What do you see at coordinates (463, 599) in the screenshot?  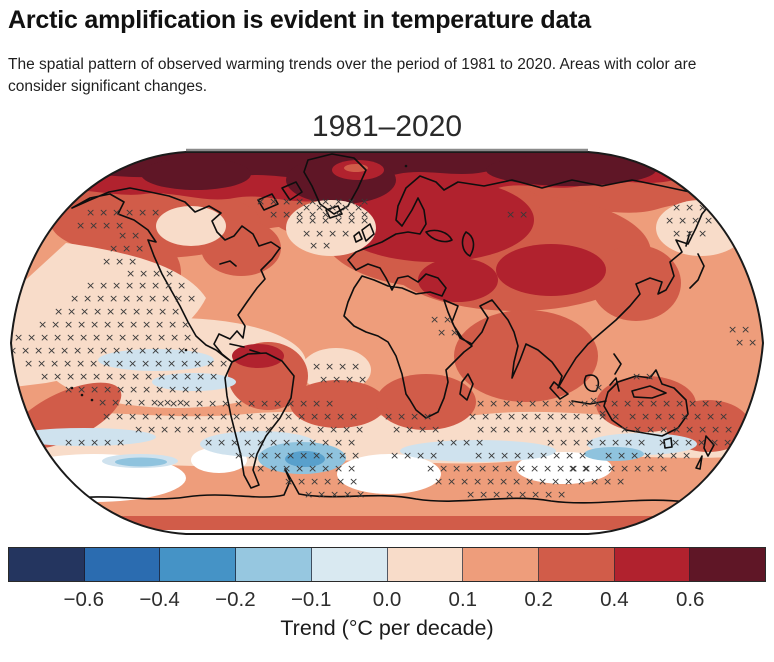 I see `colorbar-tick-label: 0.1` at bounding box center [463, 599].